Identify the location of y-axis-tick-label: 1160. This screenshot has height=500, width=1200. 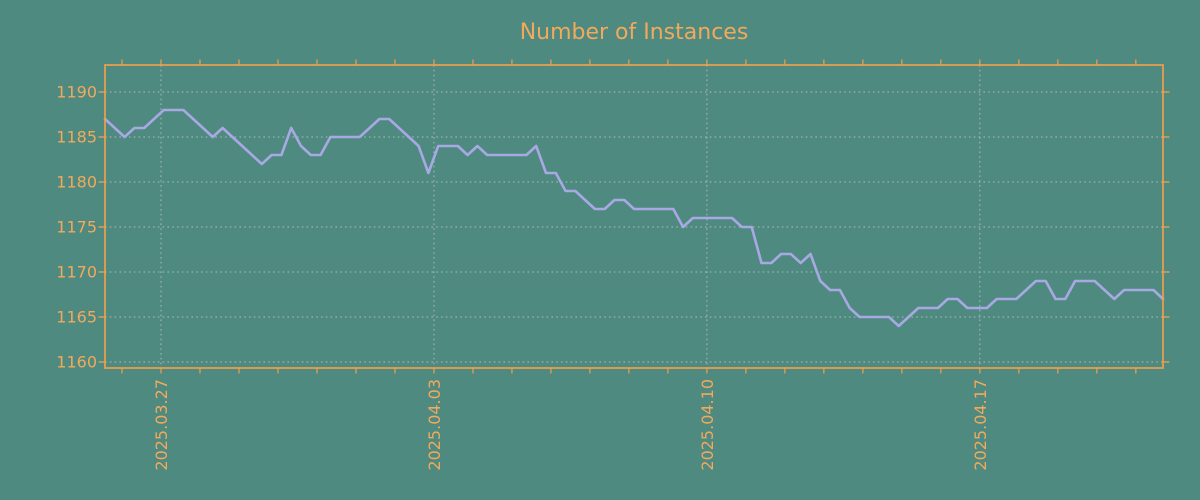
(76, 361).